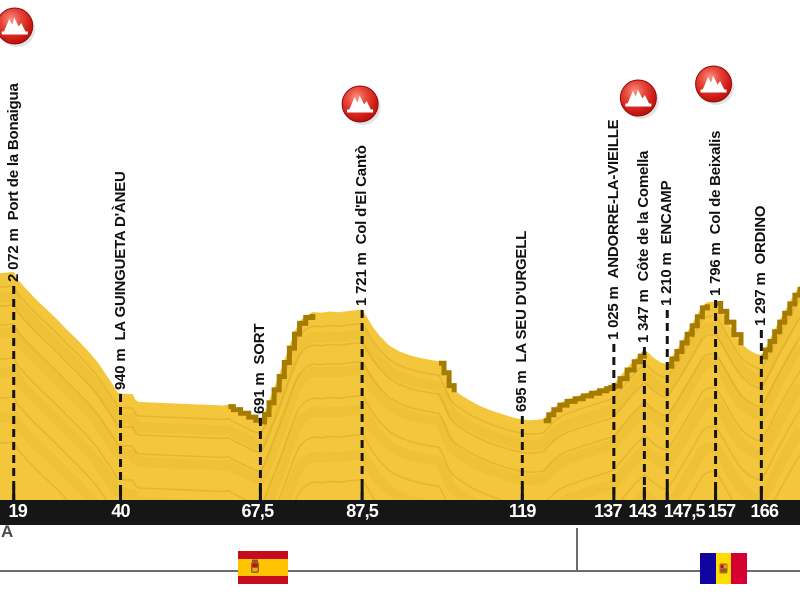 The height and width of the screenshot is (600, 800). I want to click on marker-label: 691 m SORT, so click(260, 368).